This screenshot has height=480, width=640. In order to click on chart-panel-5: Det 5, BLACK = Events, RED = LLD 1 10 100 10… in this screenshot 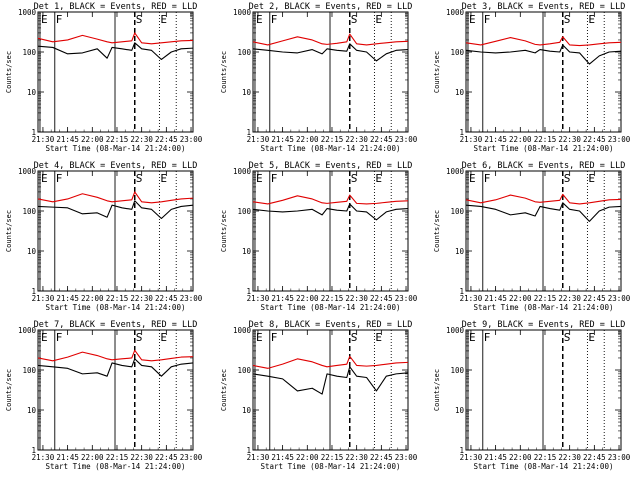, I will do `click(319, 236)`.